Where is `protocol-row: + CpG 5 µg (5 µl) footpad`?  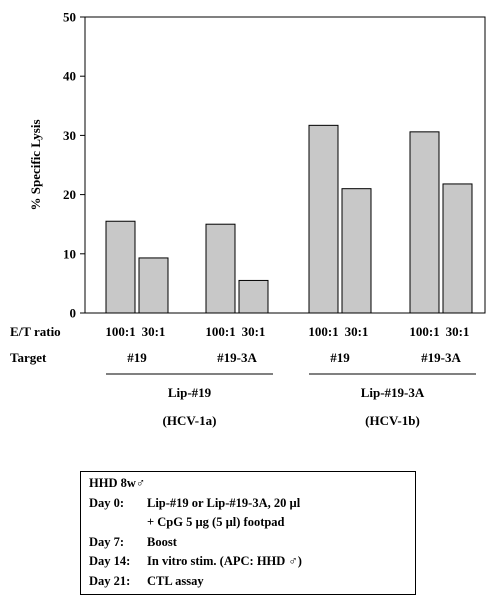
protocol-row: + CpG 5 µg (5 µl) footpad is located at coordinates (248, 525).